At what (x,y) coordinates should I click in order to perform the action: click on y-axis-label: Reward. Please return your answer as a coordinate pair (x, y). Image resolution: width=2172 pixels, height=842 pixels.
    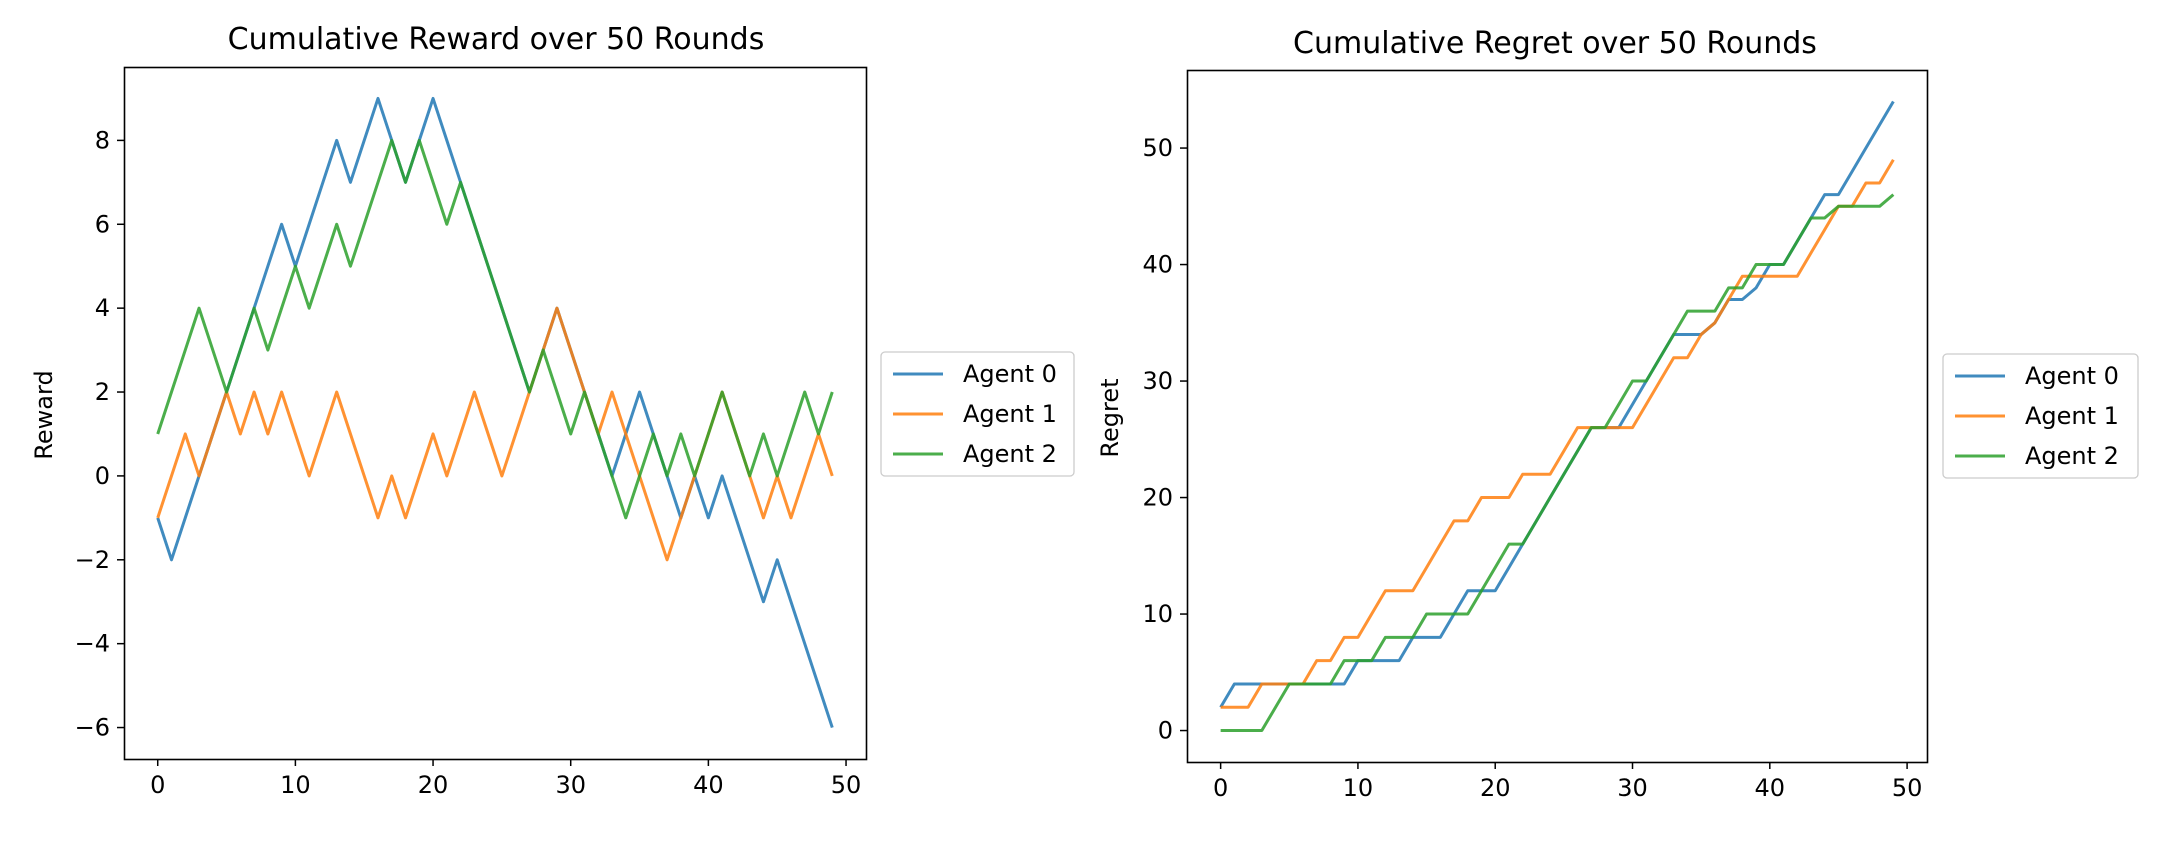
    Looking at the image, I should click on (44, 414).